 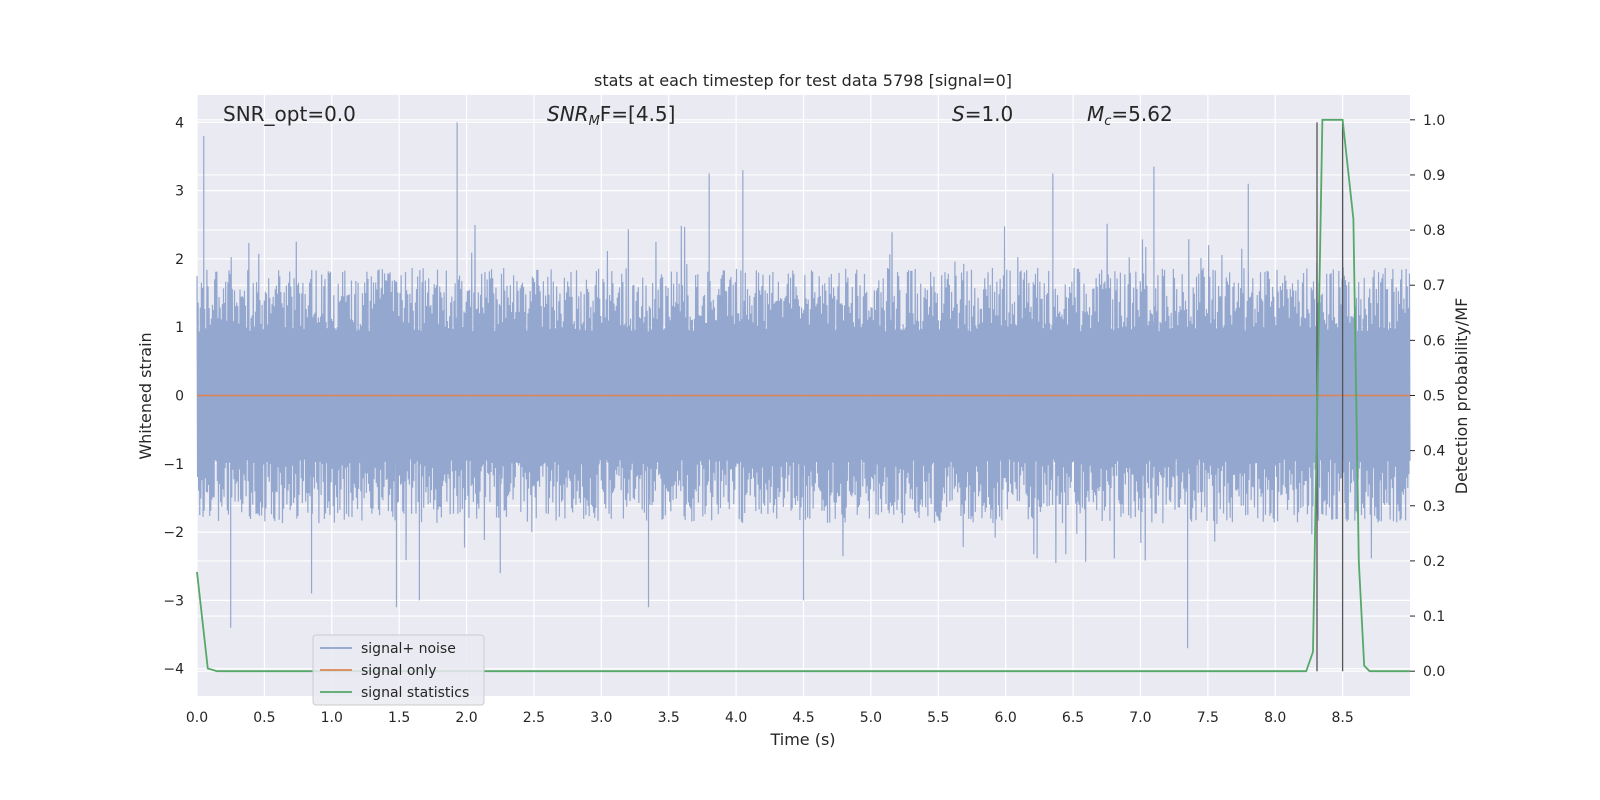 I want to click on y-tick-label: −2, so click(x=173, y=533).